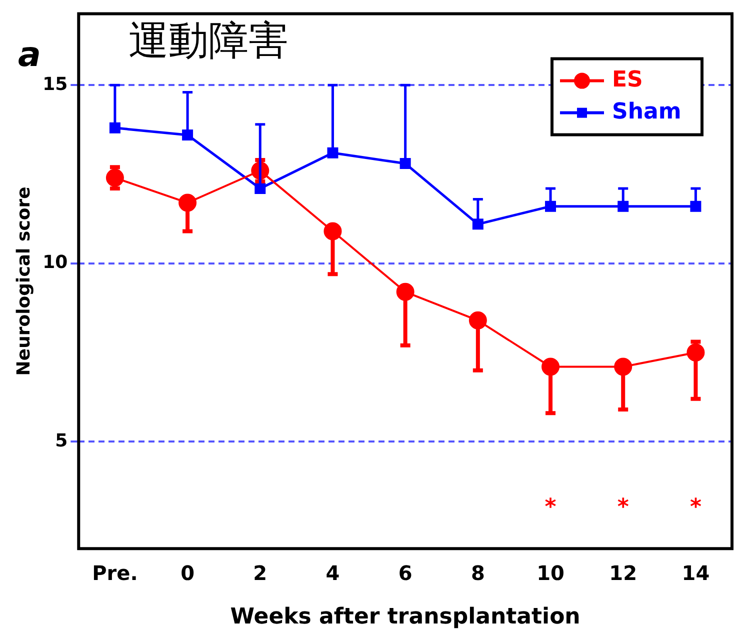 This screenshot has height=643, width=742. I want to click on x-tick-label: 4, so click(333, 572).